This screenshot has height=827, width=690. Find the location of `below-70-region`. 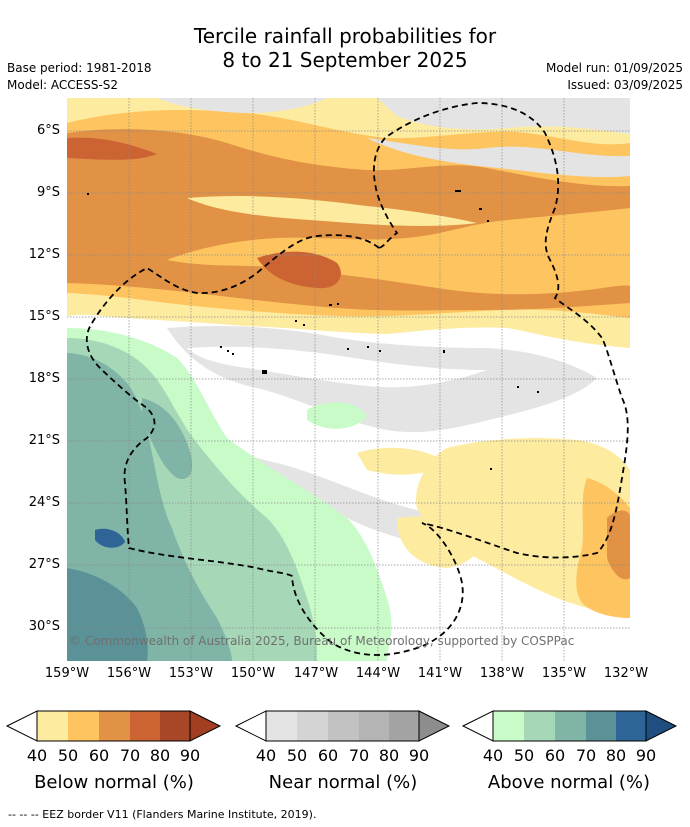

below-70-region is located at coordinates (112, 148).